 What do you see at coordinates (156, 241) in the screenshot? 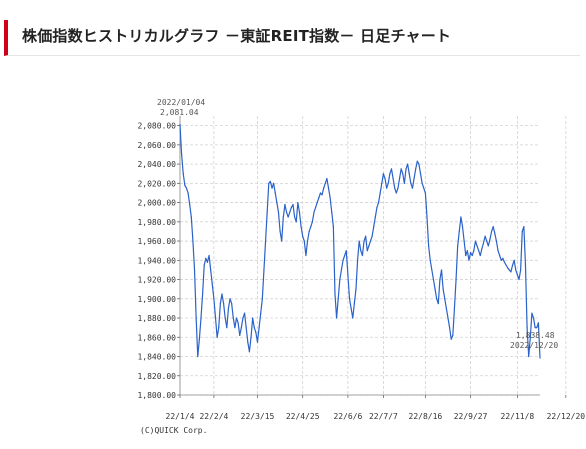
I see `y-tick-label: 1,960.00` at bounding box center [156, 241].